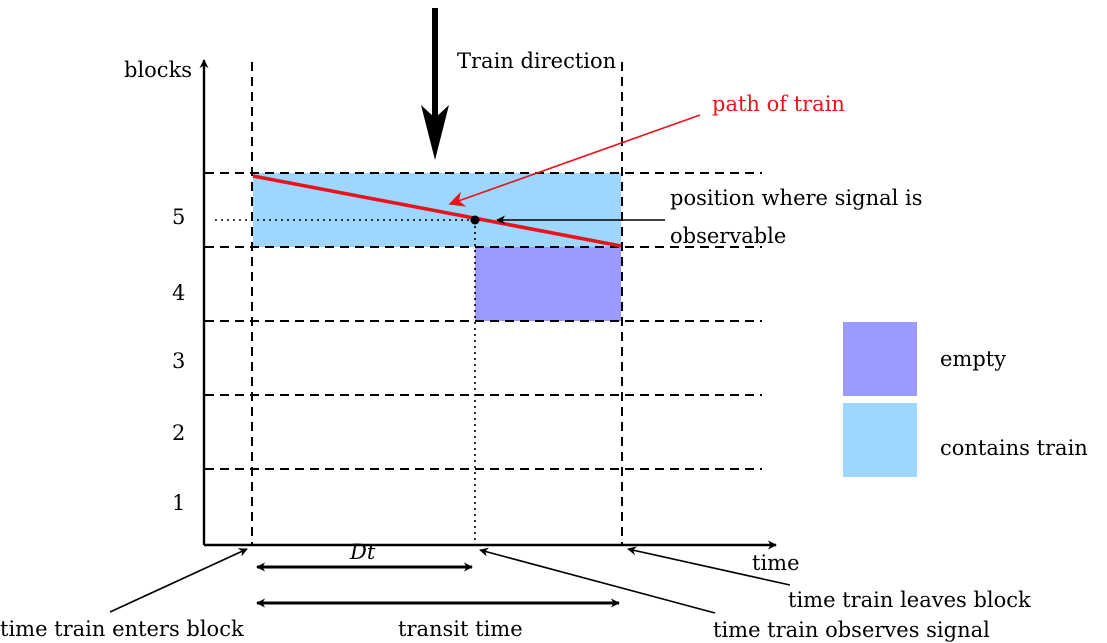 The width and height of the screenshot is (1107, 643). What do you see at coordinates (597, 580) in the screenshot?
I see `observe-time-arrow` at bounding box center [597, 580].